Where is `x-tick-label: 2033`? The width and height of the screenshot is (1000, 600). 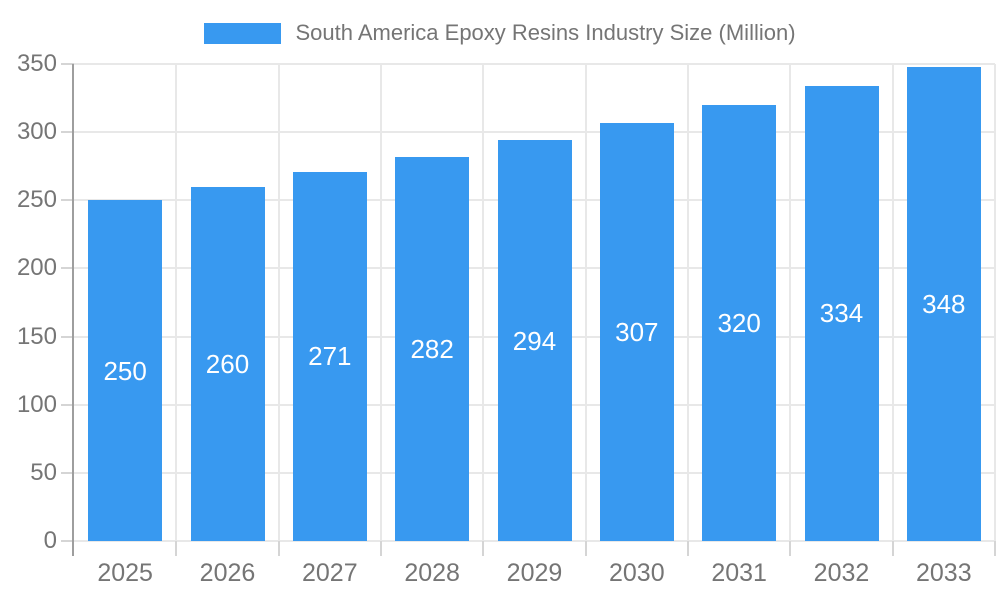
x-tick-label: 2033 is located at coordinates (944, 573).